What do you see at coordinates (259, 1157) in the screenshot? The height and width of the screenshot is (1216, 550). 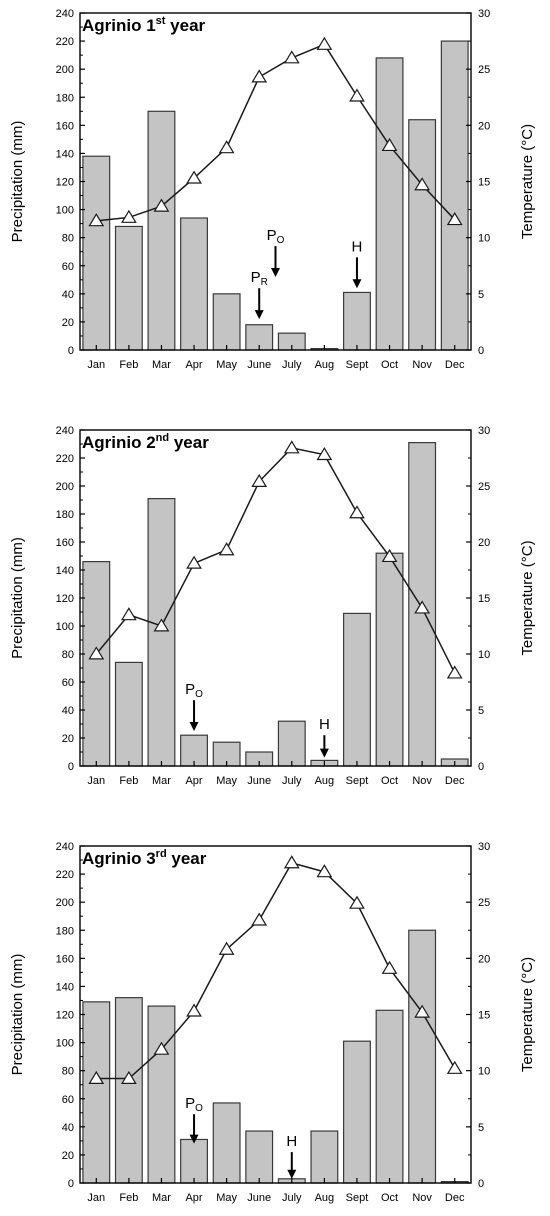 I see `precip-bar-june` at bounding box center [259, 1157].